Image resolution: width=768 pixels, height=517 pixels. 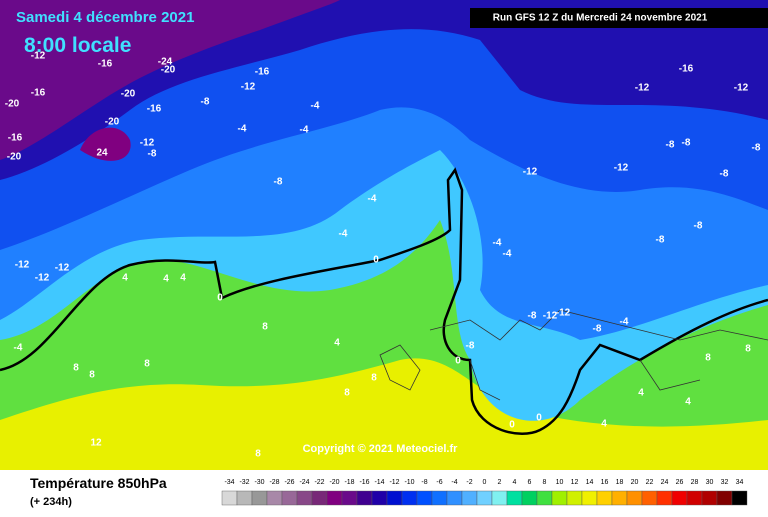 What do you see at coordinates (605, 482) in the screenshot?
I see `legend-tick-label: 16` at bounding box center [605, 482].